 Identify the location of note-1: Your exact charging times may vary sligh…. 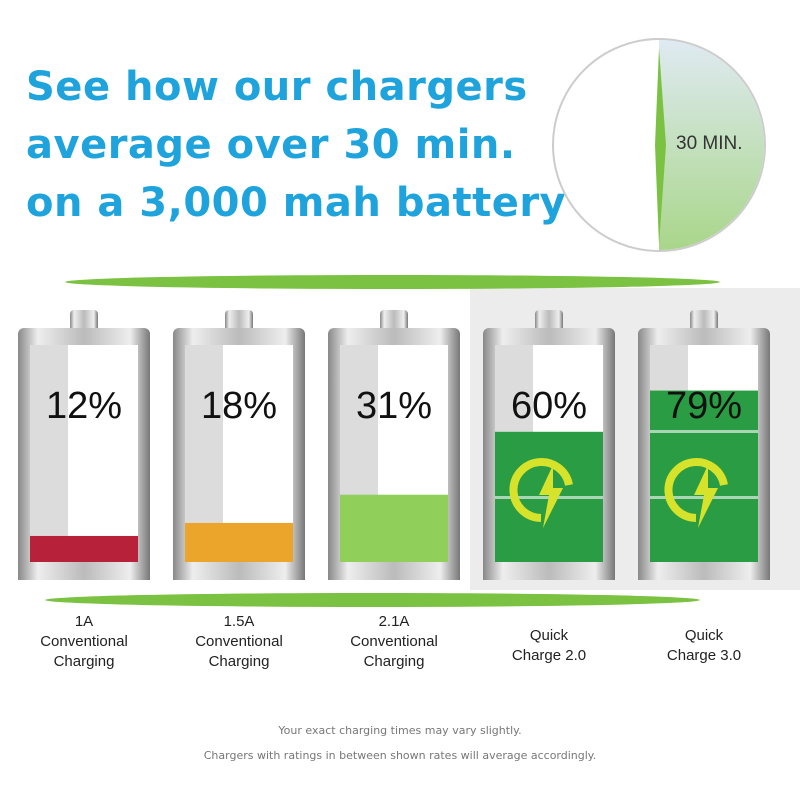
(400, 730).